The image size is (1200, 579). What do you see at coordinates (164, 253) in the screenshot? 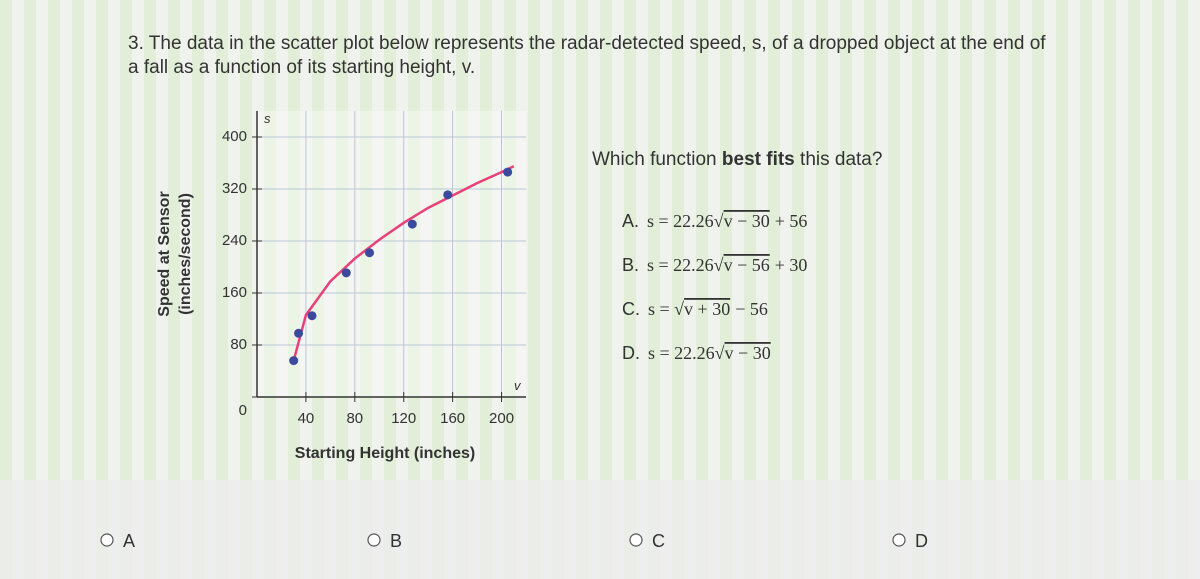
I see `y-axis-label: Speed at Sensor` at bounding box center [164, 253].